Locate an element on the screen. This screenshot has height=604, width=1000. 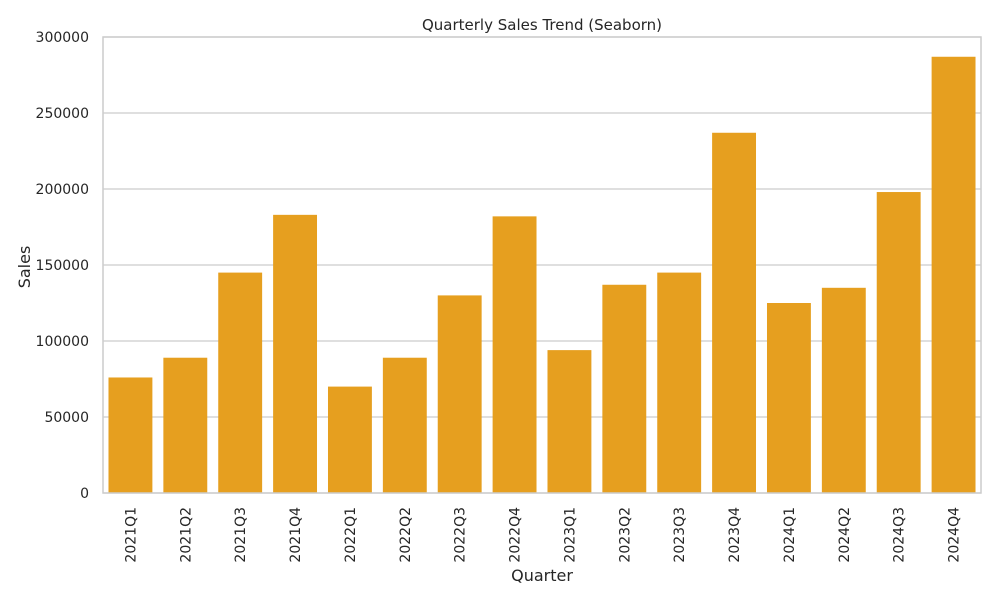
bar-2021Q3 is located at coordinates (240, 382).